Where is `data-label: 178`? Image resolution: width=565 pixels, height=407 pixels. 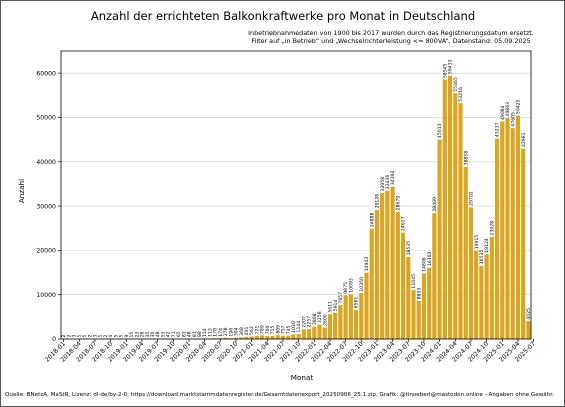
data-label: 178 is located at coordinates (216, 332).